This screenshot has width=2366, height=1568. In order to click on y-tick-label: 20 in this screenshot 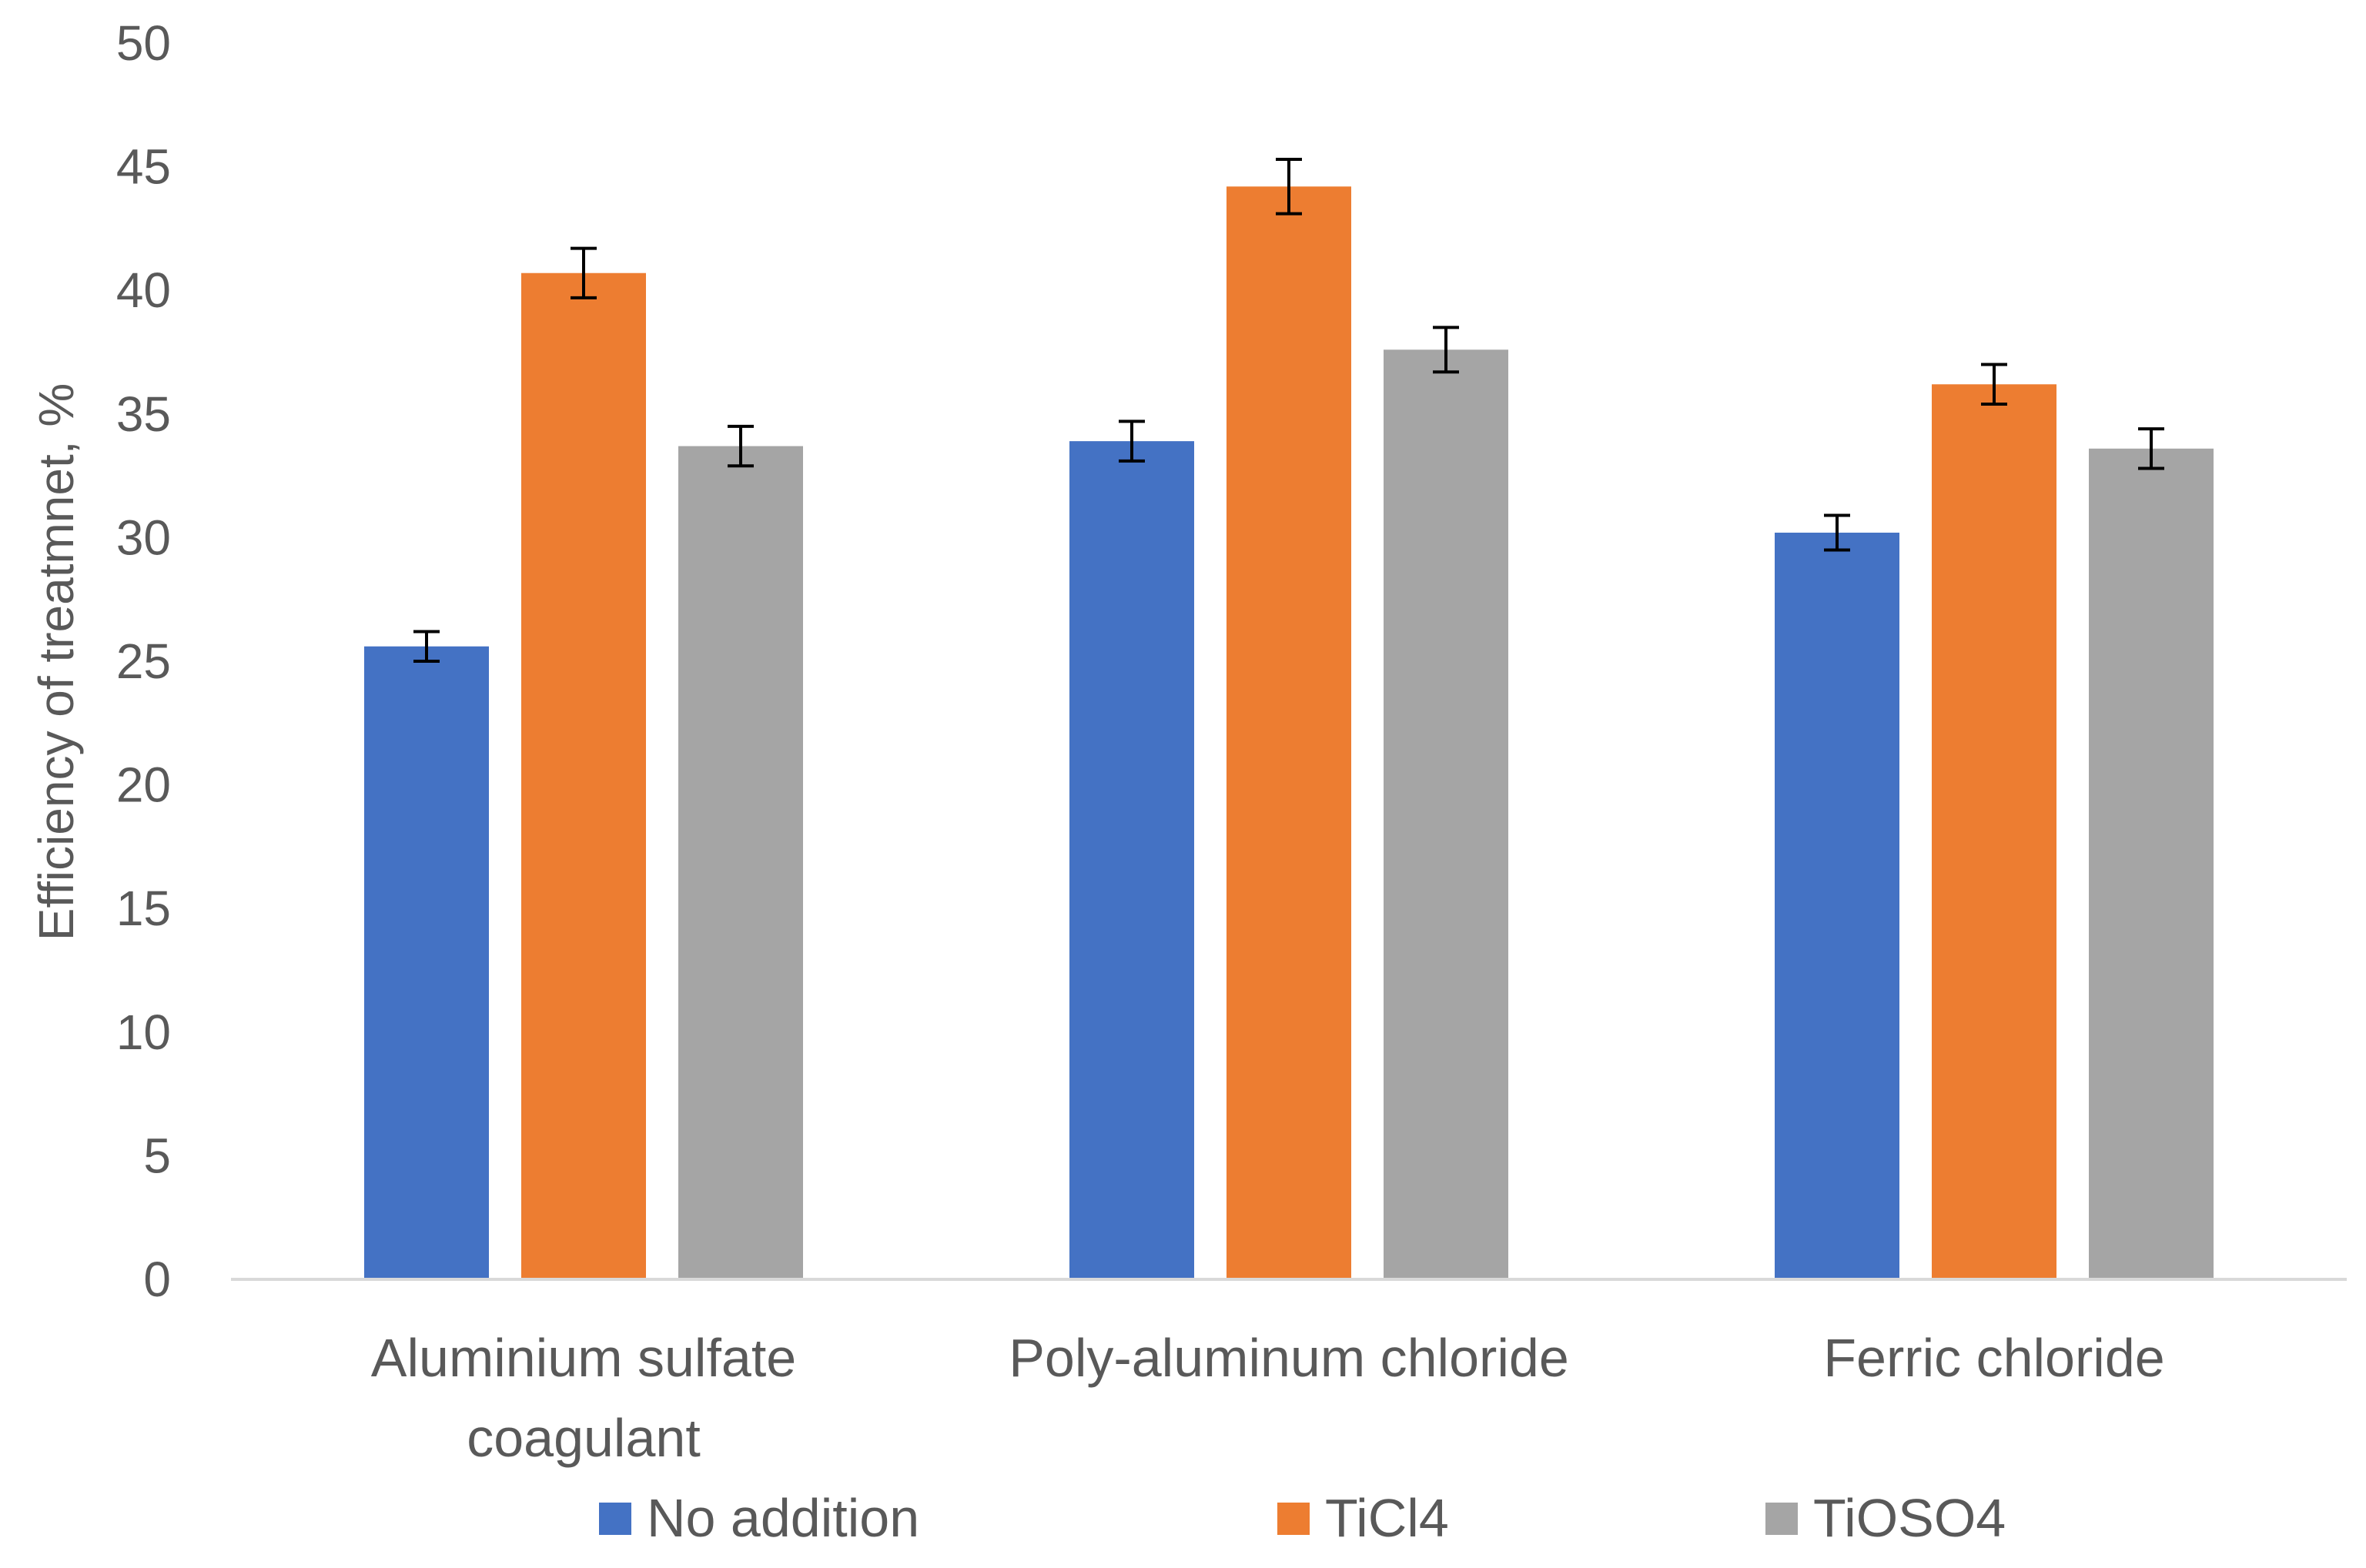, I will do `click(143, 785)`.